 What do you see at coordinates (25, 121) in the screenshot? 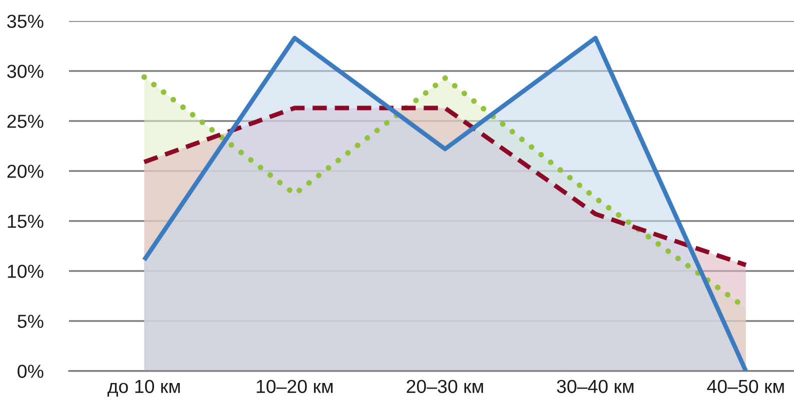
I see `y-tick-label: 25%` at bounding box center [25, 121].